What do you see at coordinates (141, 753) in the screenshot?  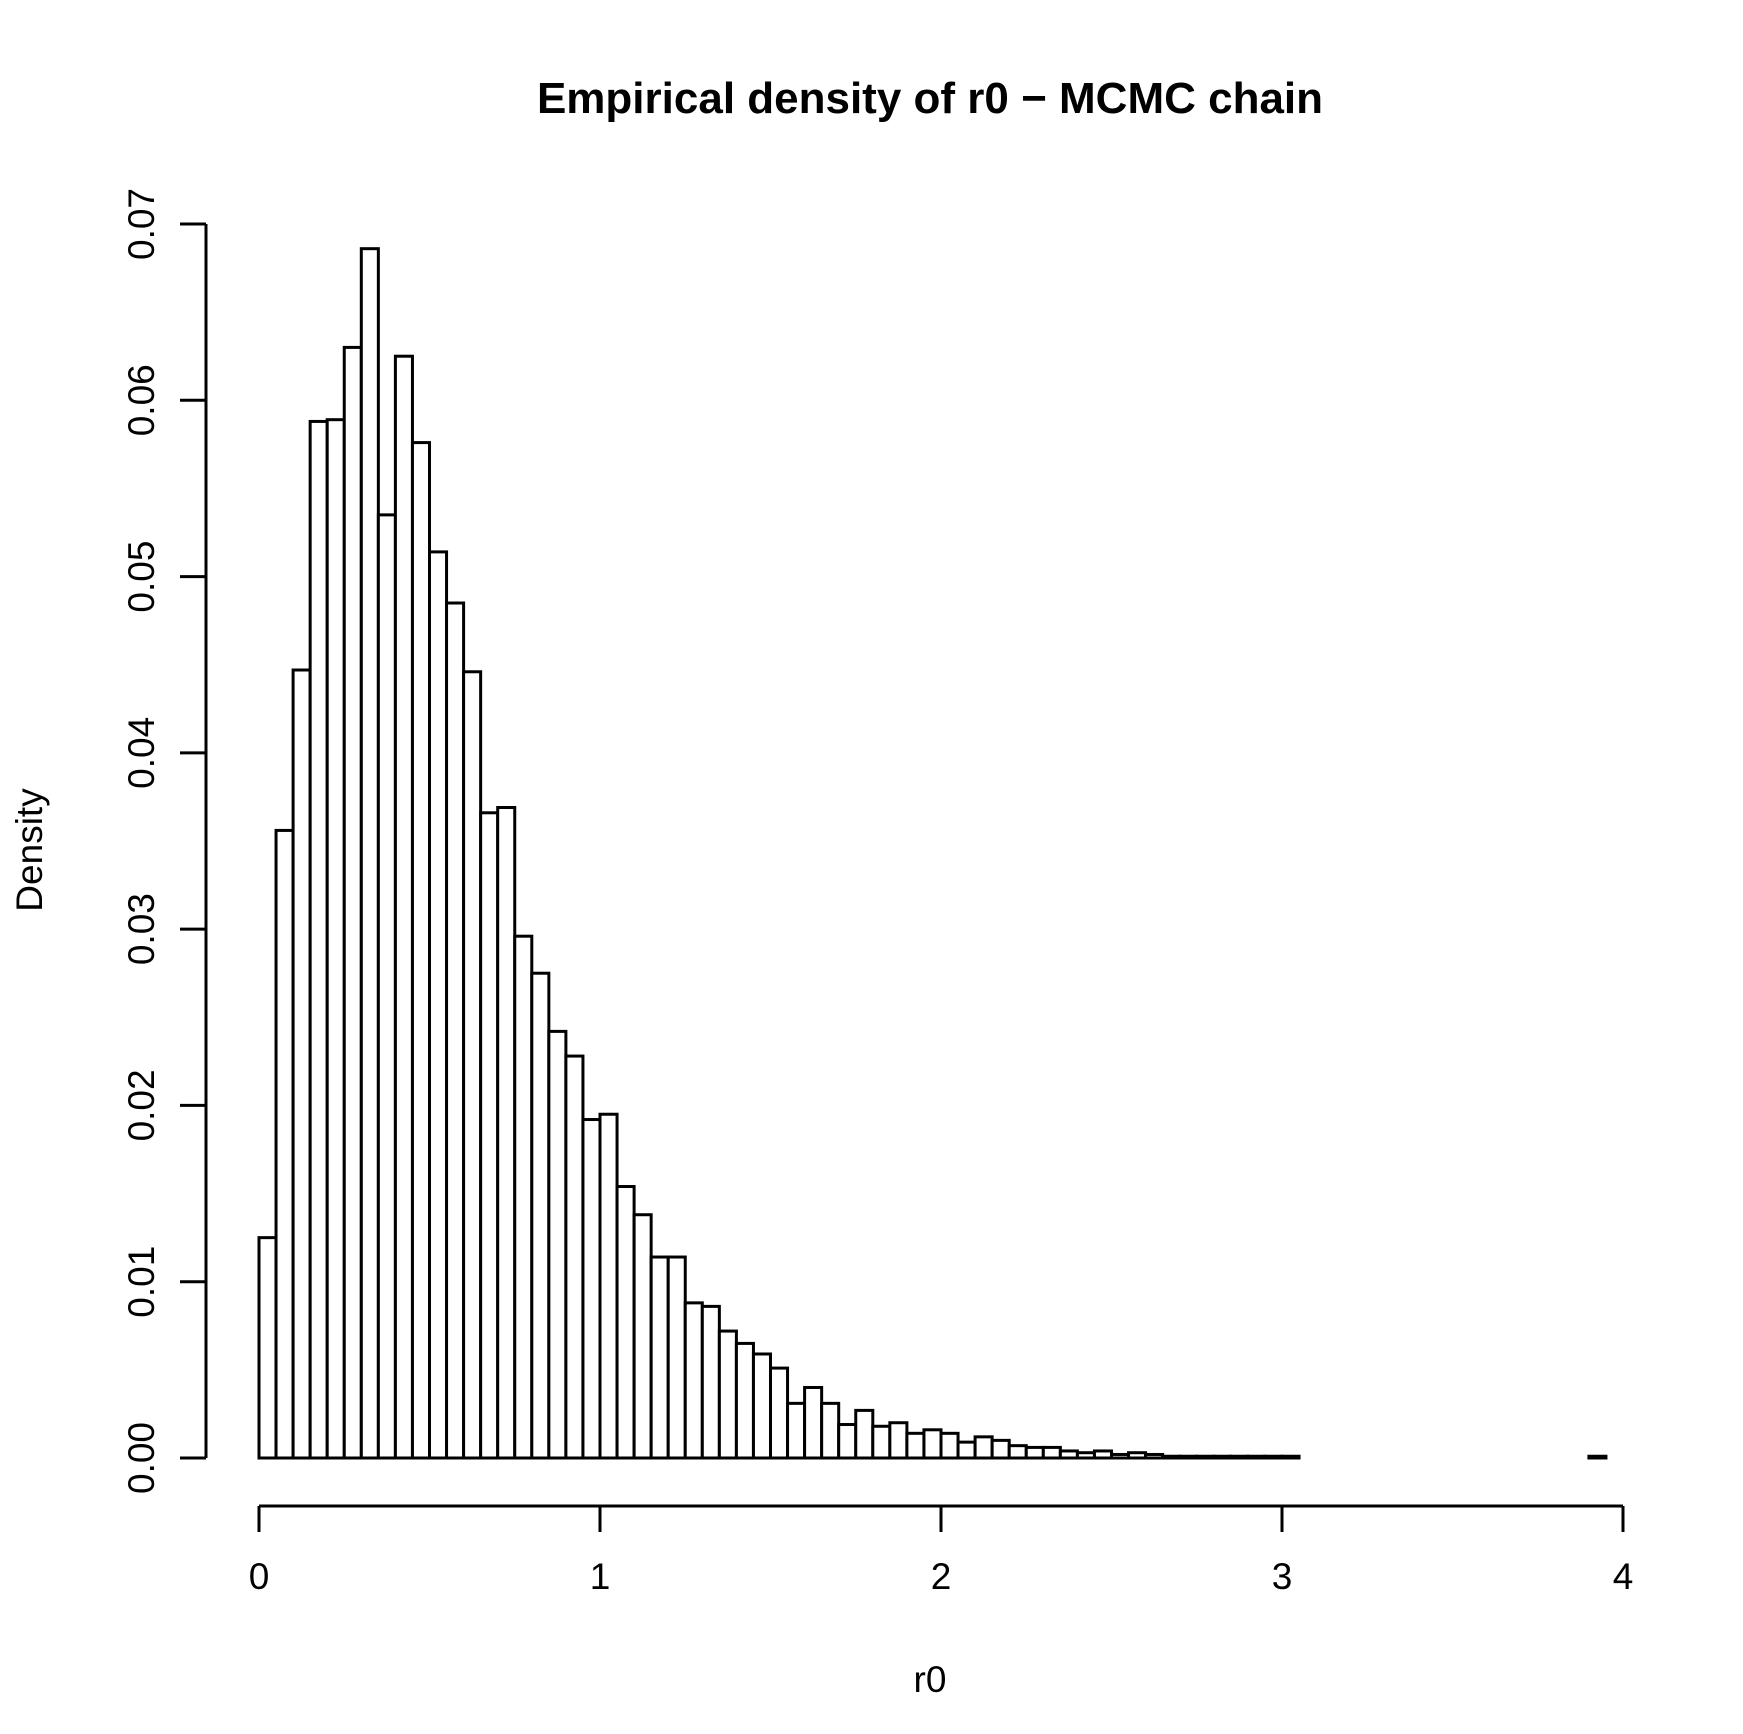 I see `y-tick-label: 0.04` at bounding box center [141, 753].